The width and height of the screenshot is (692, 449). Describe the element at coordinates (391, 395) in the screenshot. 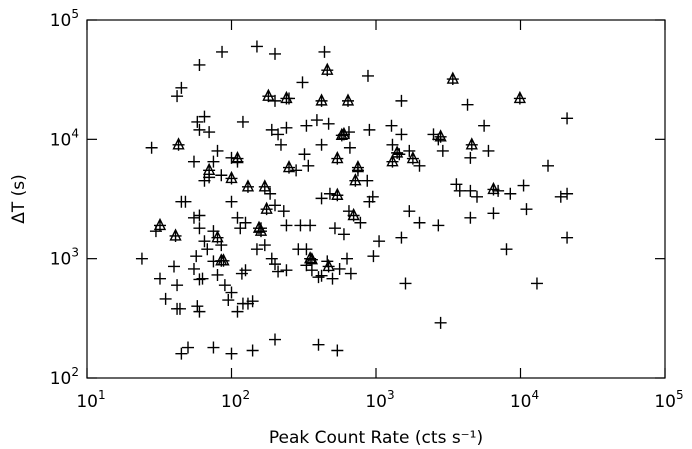

I see `x-tick-label-exp: 3` at that location.